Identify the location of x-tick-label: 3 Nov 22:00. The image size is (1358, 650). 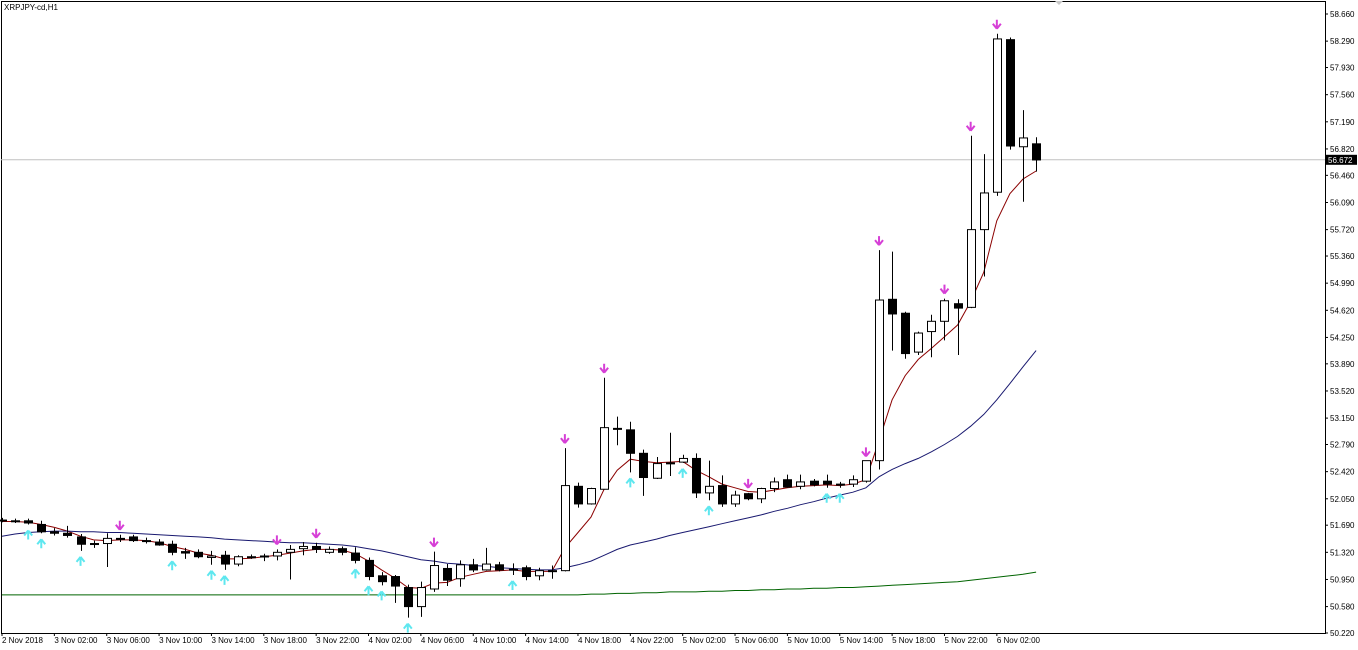
(338, 640).